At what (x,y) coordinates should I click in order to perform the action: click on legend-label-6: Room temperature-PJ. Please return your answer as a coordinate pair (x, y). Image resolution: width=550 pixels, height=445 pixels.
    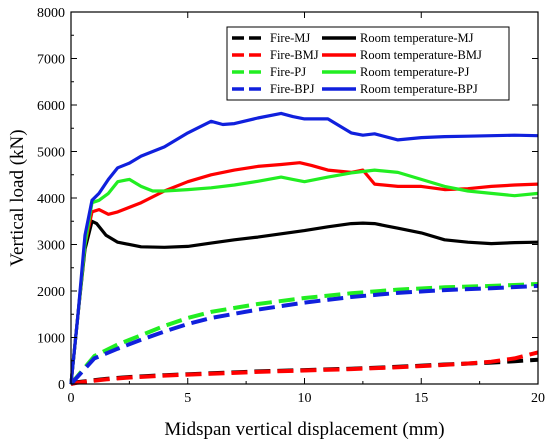
    Looking at the image, I should click on (414, 72).